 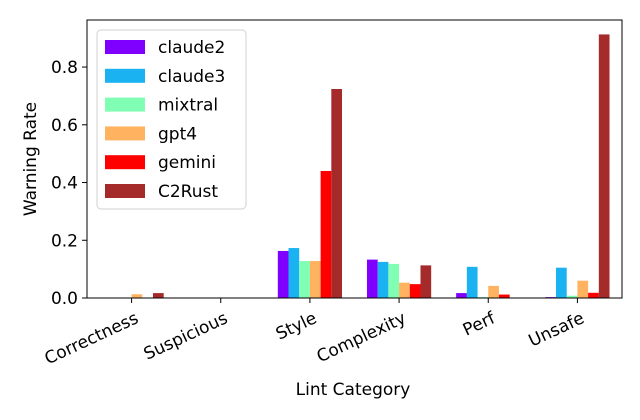 I want to click on legend-label: mixtral, so click(x=188, y=106).